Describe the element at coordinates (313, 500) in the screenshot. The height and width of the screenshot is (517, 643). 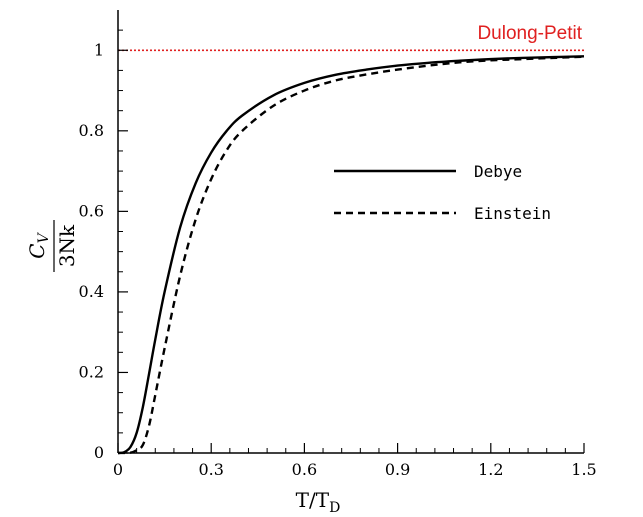
I see `x-axis-label-main: T/T` at that location.